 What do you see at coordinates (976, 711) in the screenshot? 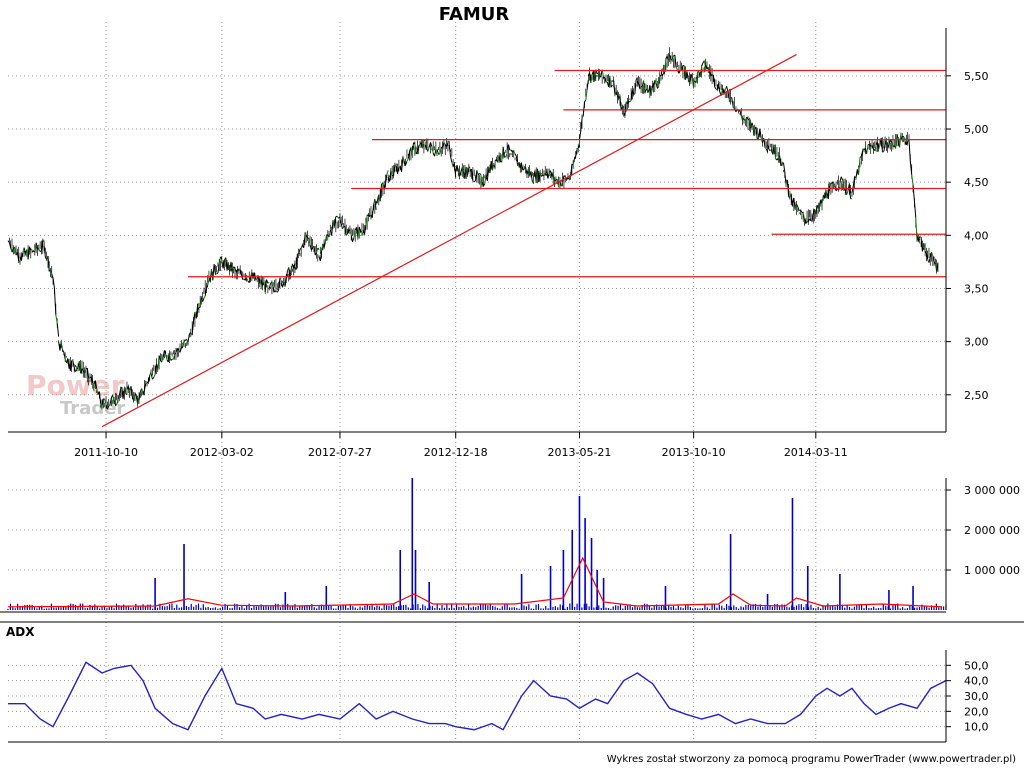
I see `adx-y-tick-label: 20,0` at bounding box center [976, 711].